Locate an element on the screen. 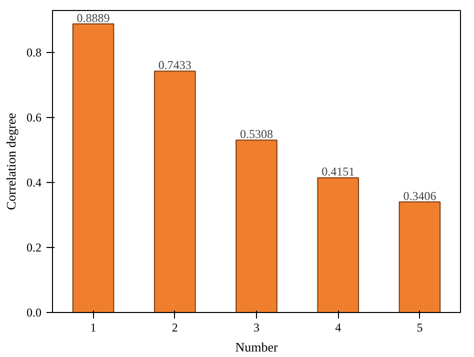 The height and width of the screenshot is (357, 474). data-label: 0.3406 is located at coordinates (419, 195).